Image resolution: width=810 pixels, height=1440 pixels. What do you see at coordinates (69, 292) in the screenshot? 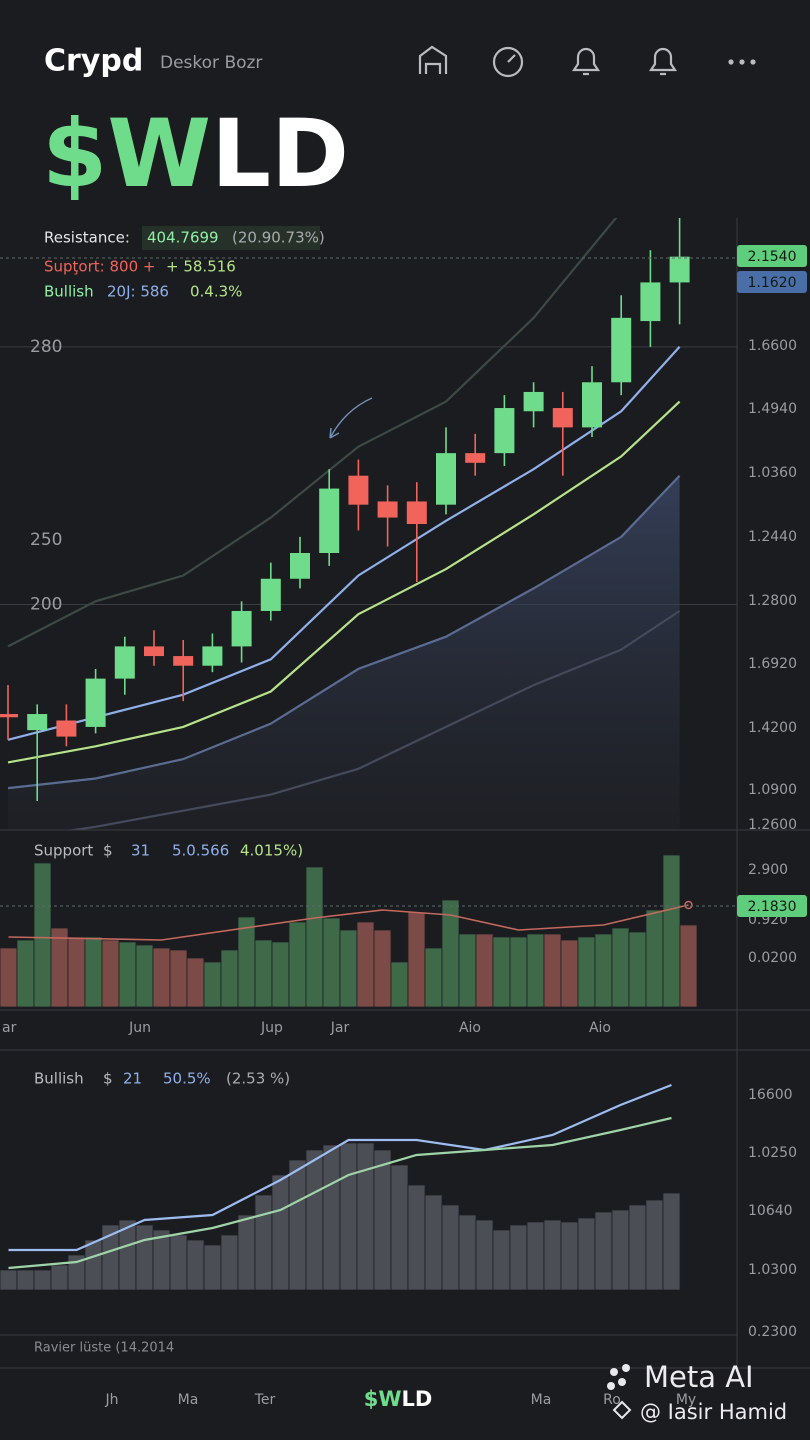
I see `bullish-label: Bullish` at bounding box center [69, 292].